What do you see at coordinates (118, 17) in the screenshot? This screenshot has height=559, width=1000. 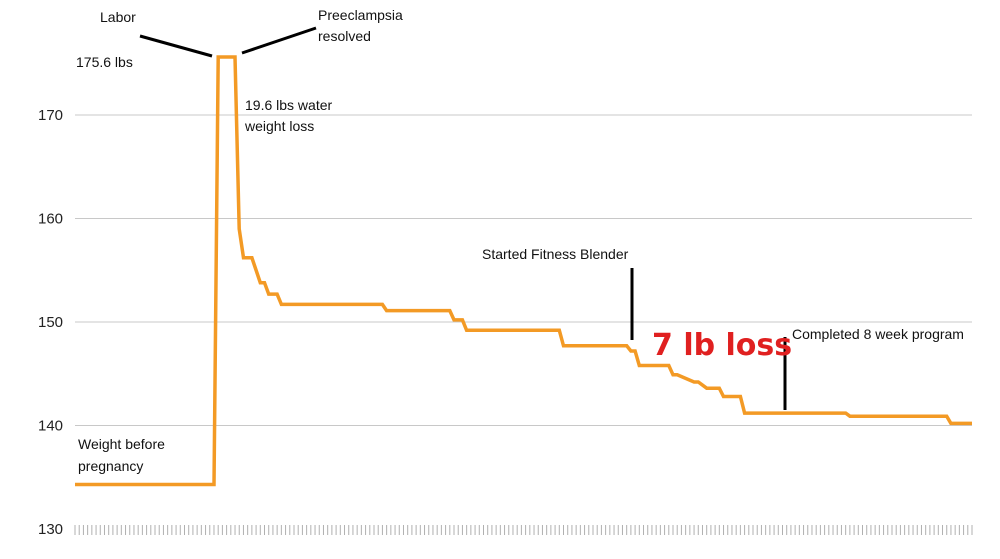 I see `labor-label: Labor` at bounding box center [118, 17].